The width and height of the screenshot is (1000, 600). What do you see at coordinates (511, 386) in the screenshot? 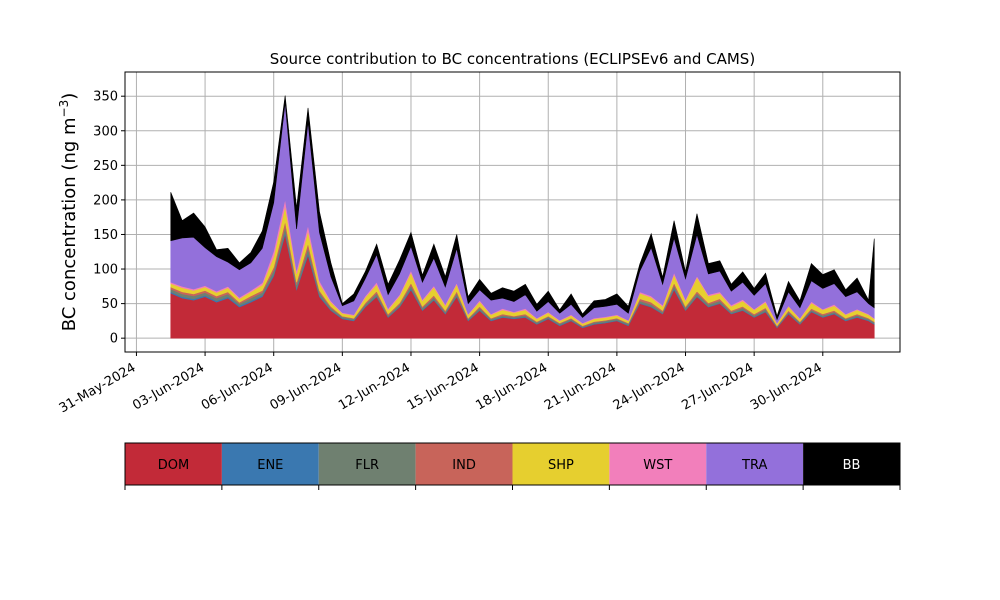
I see `x-tick-label: 18-Jun-2024` at bounding box center [511, 386].